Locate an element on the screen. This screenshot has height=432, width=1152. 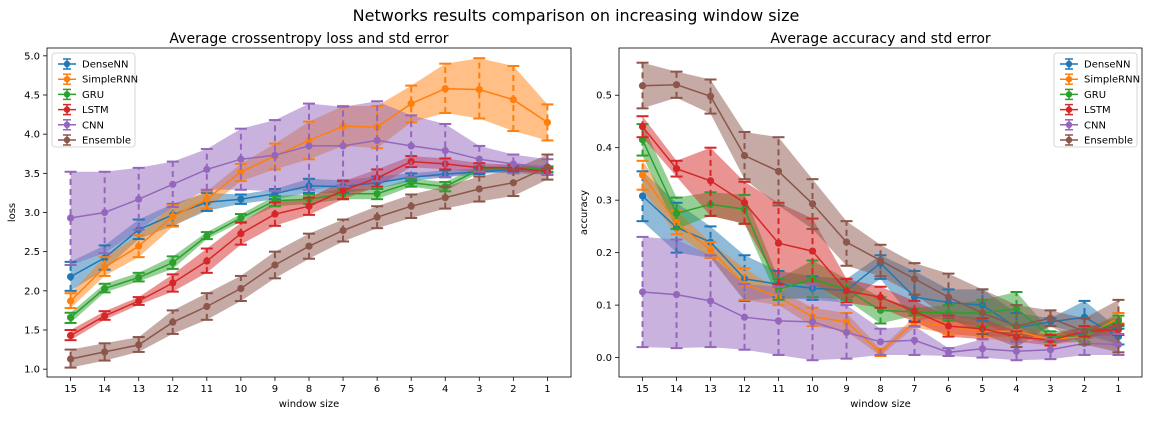
x-tick-label: 12 is located at coordinates (744, 389).